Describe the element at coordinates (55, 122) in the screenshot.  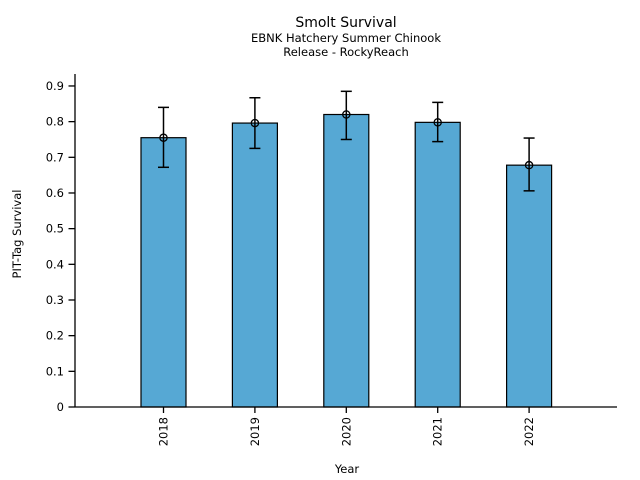
I see `y-tick-label: 0.8` at that location.